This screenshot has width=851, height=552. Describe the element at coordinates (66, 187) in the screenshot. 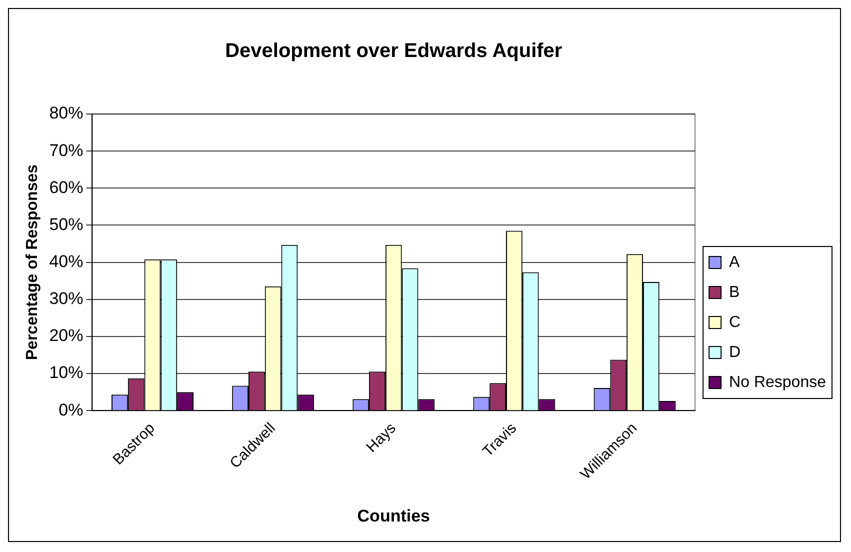

I see `y-tick-label: 60%` at that location.